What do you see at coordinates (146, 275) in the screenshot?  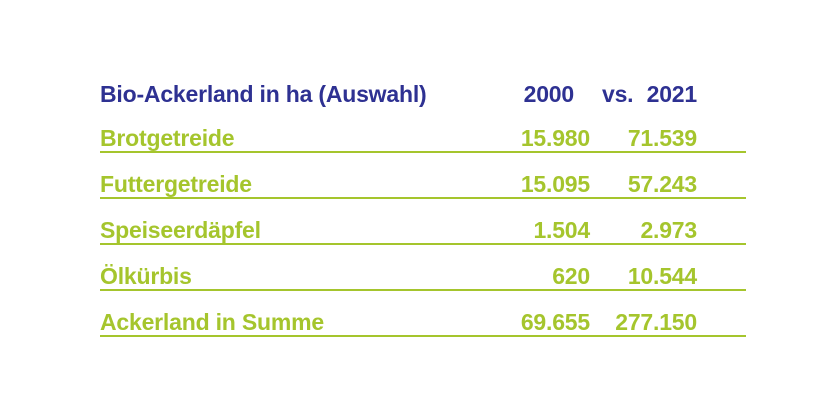 I see `row-label: Ölkürbis` at bounding box center [146, 275].